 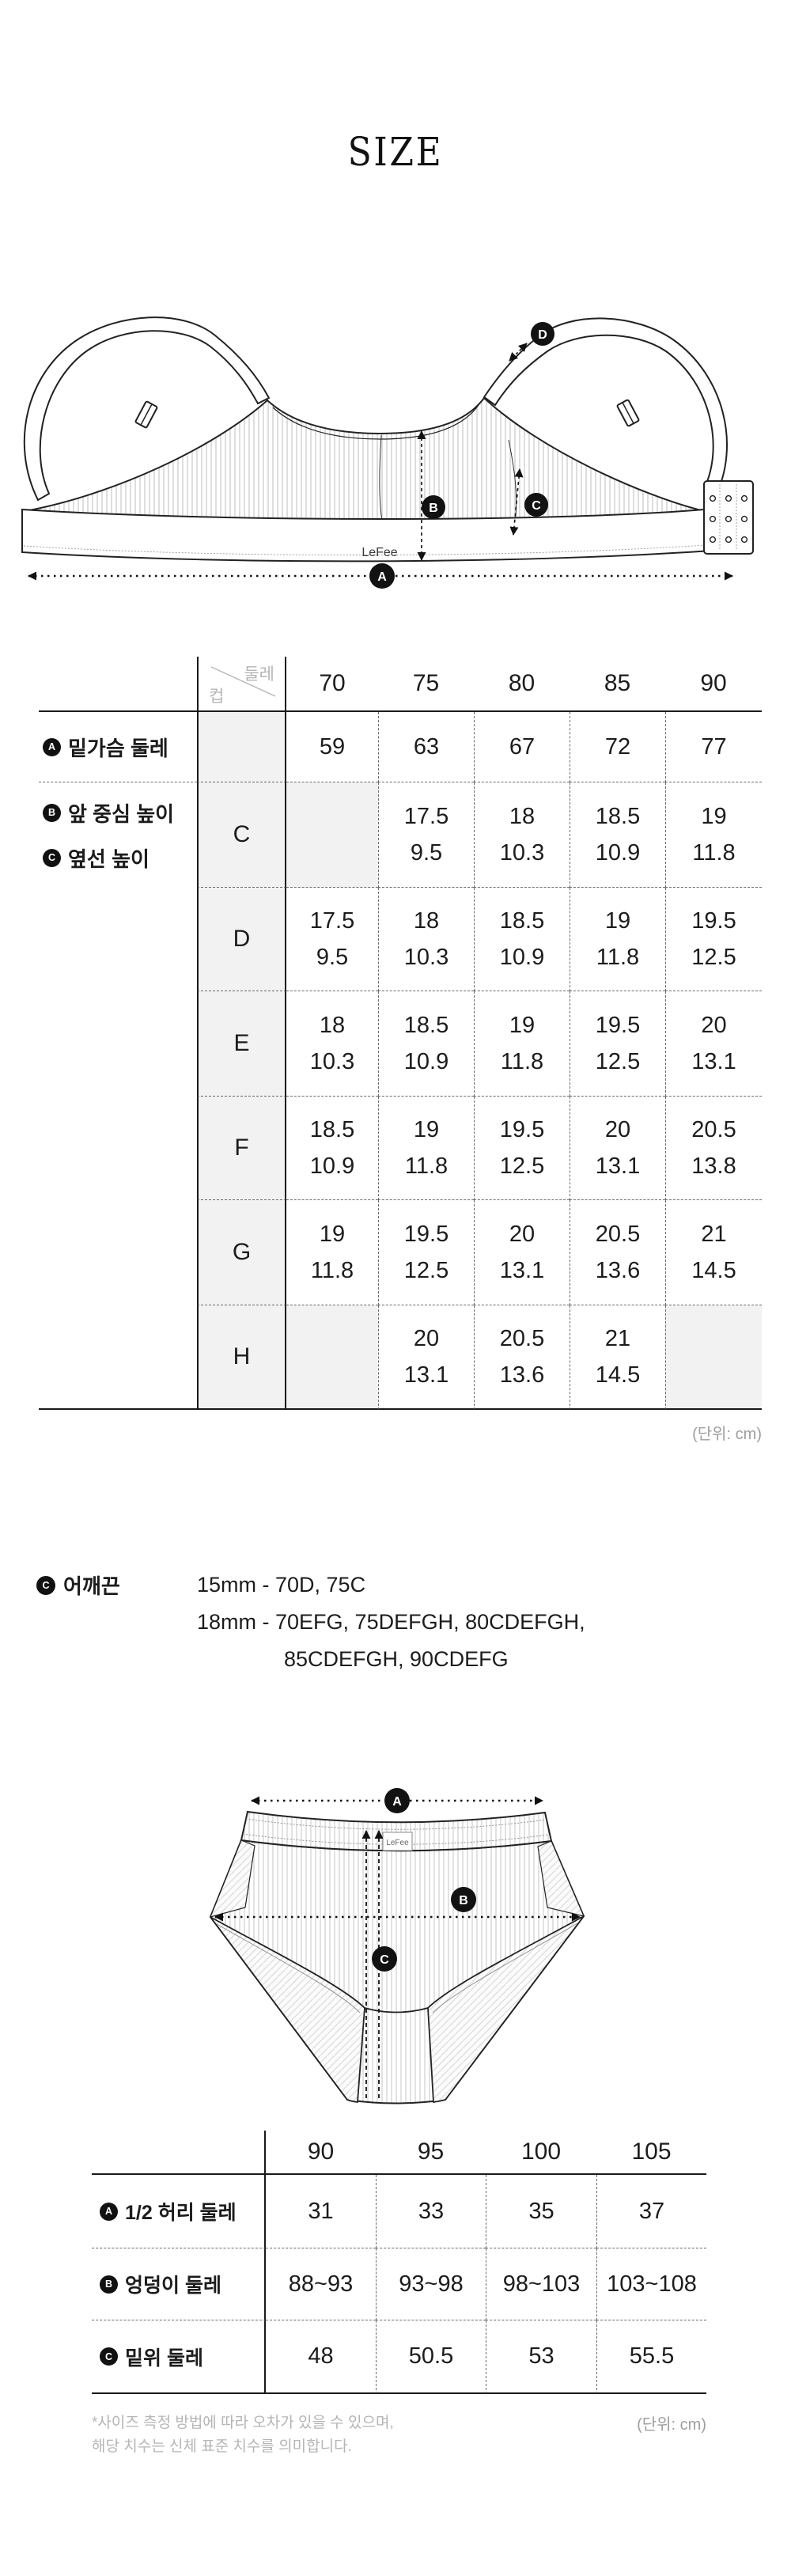 I want to click on rise-row-label: C 밑위 둘레, so click(x=179, y=2357).